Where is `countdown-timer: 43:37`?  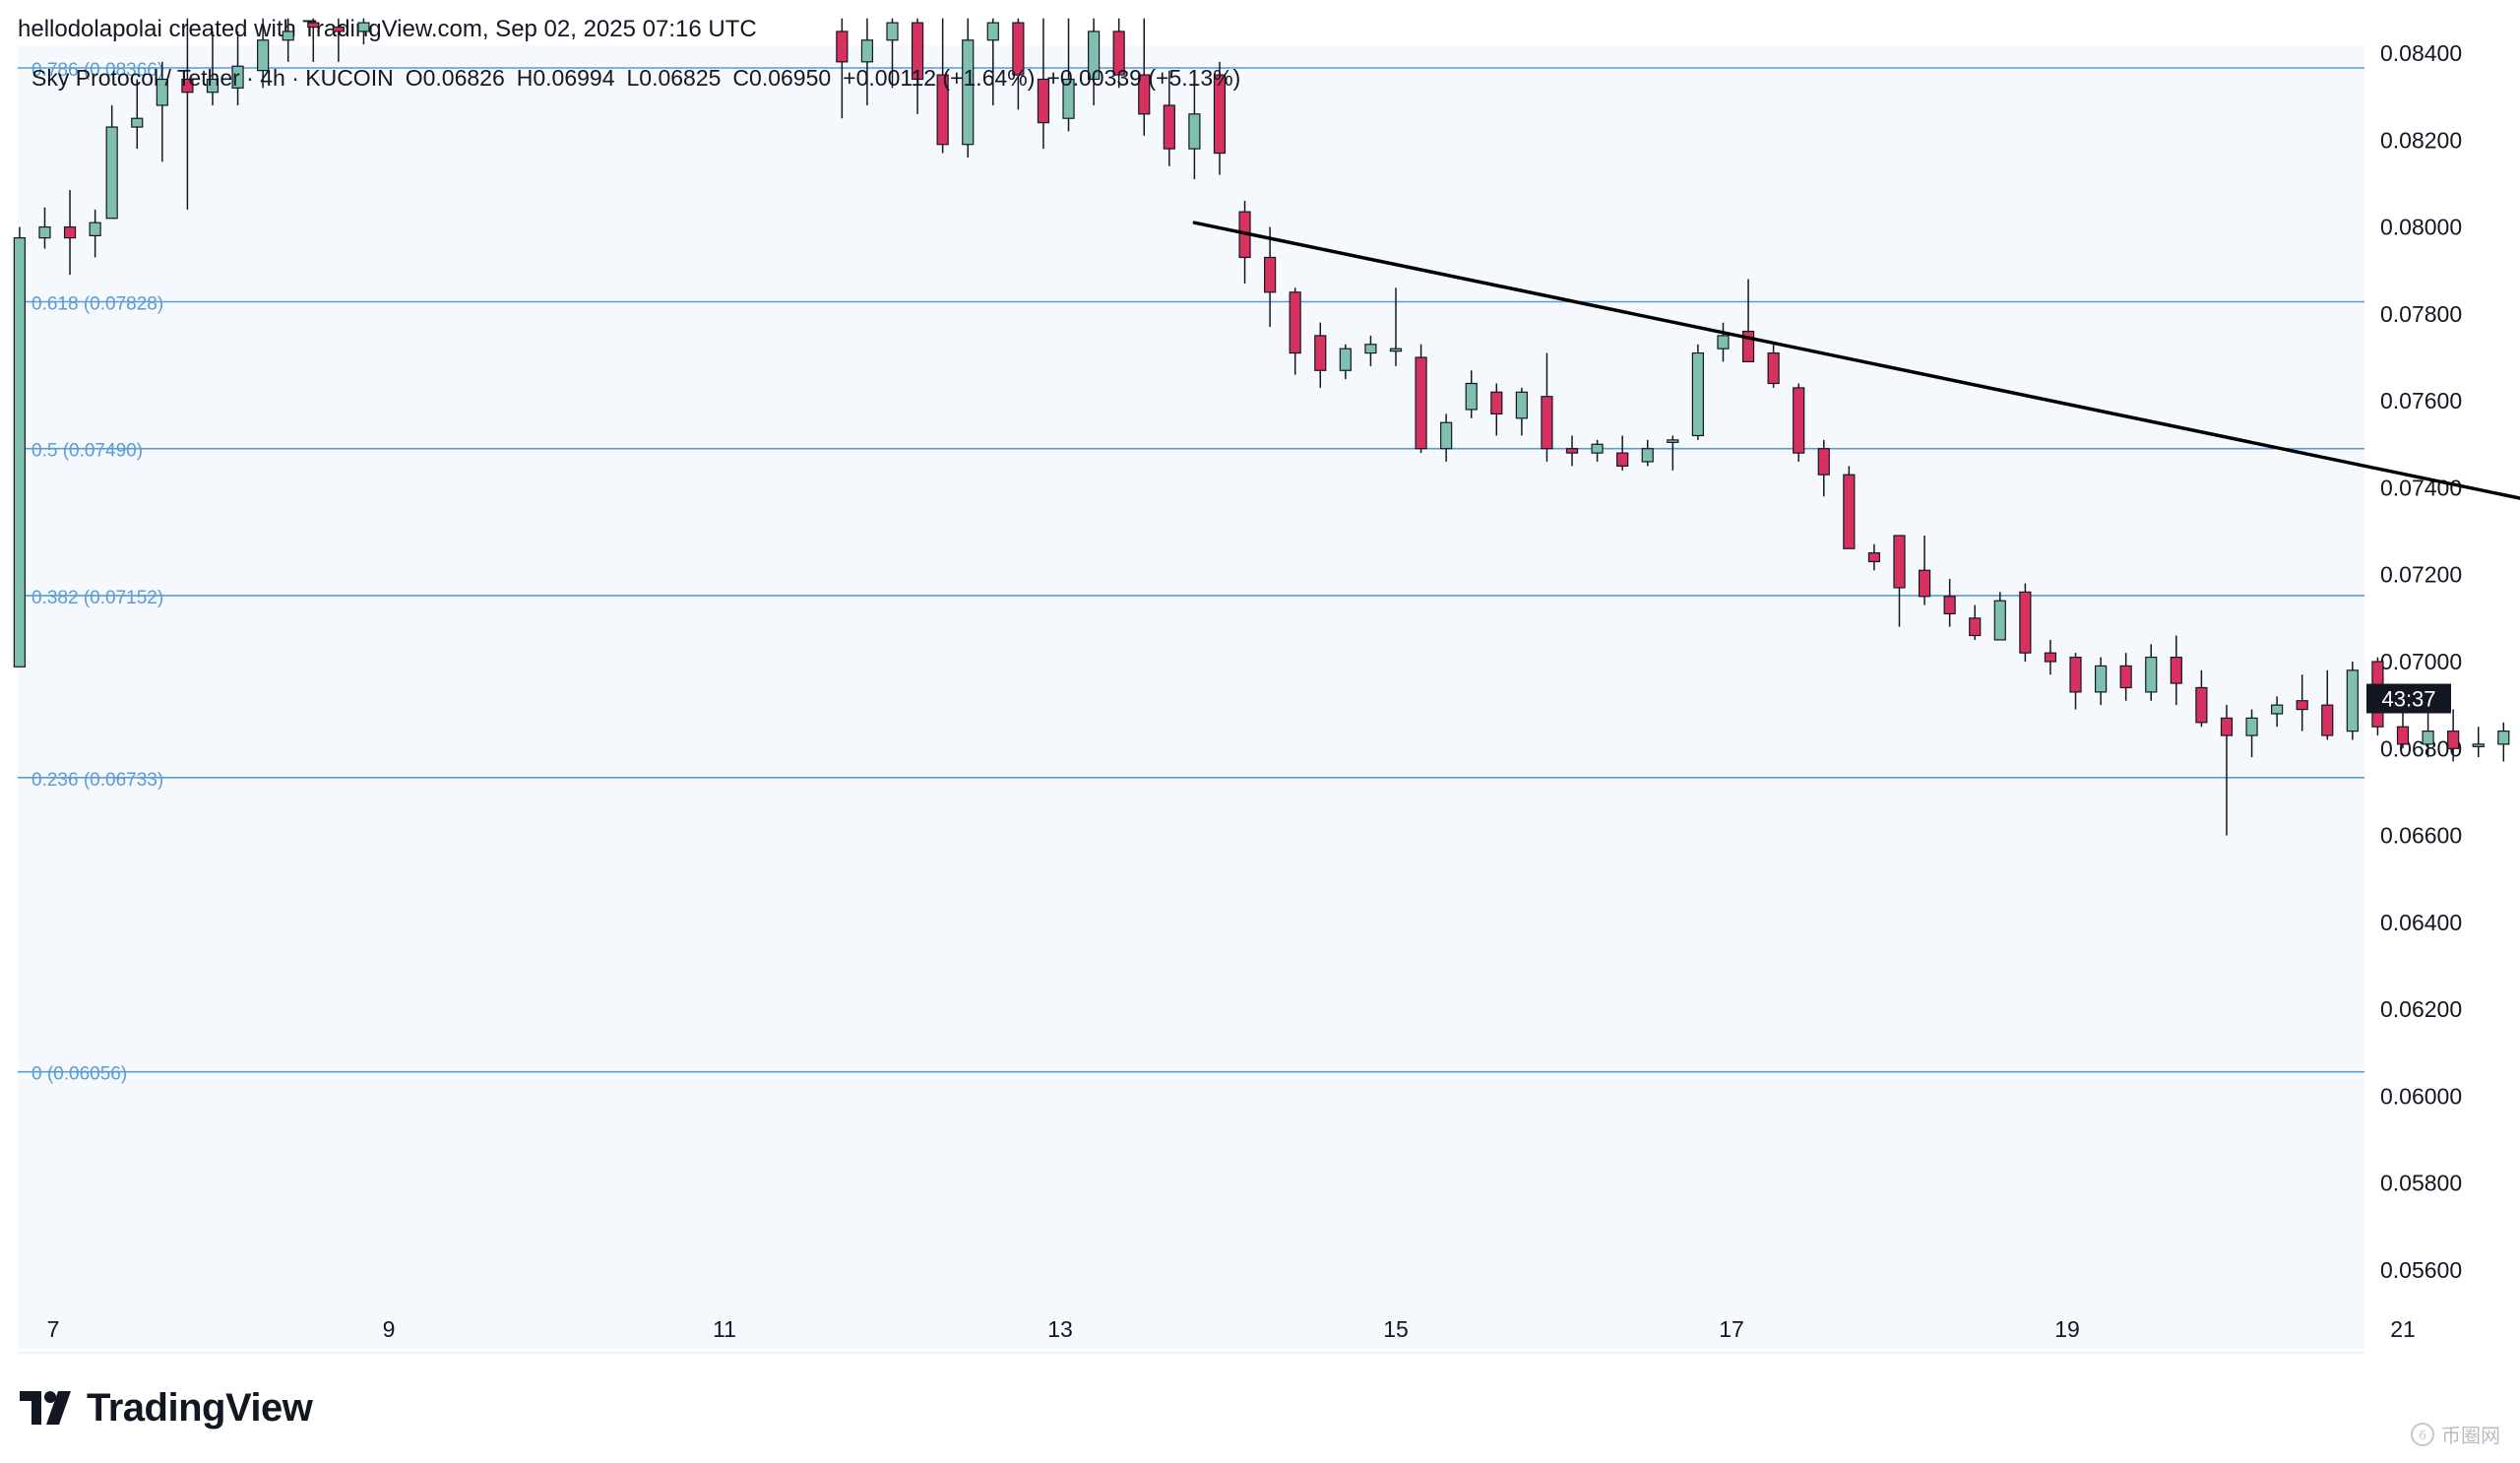
countdown-timer: 43:37 is located at coordinates (2408, 699).